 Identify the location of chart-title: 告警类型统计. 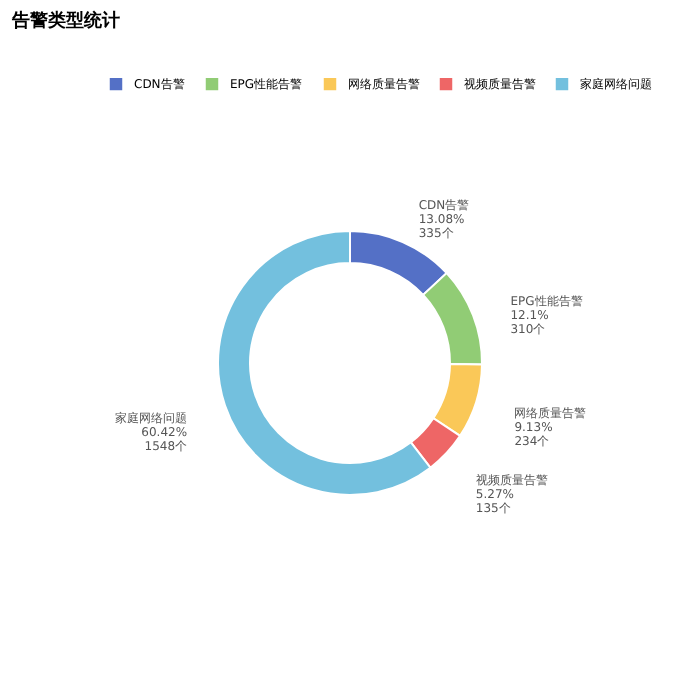
(65, 21).